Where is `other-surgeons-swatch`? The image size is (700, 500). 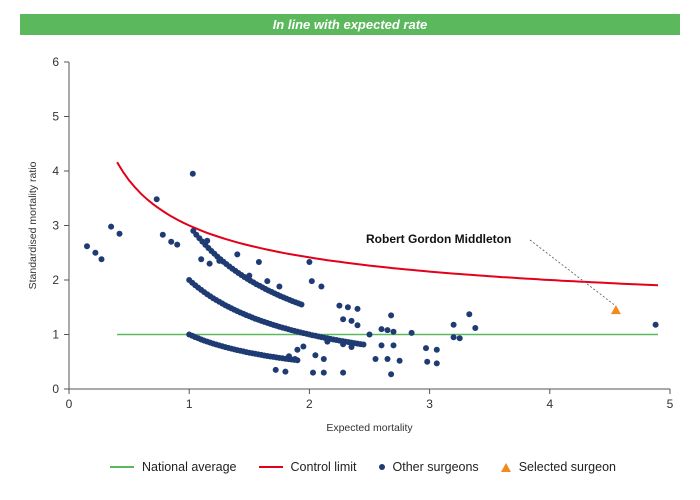 other-surgeons-swatch is located at coordinates (381, 467).